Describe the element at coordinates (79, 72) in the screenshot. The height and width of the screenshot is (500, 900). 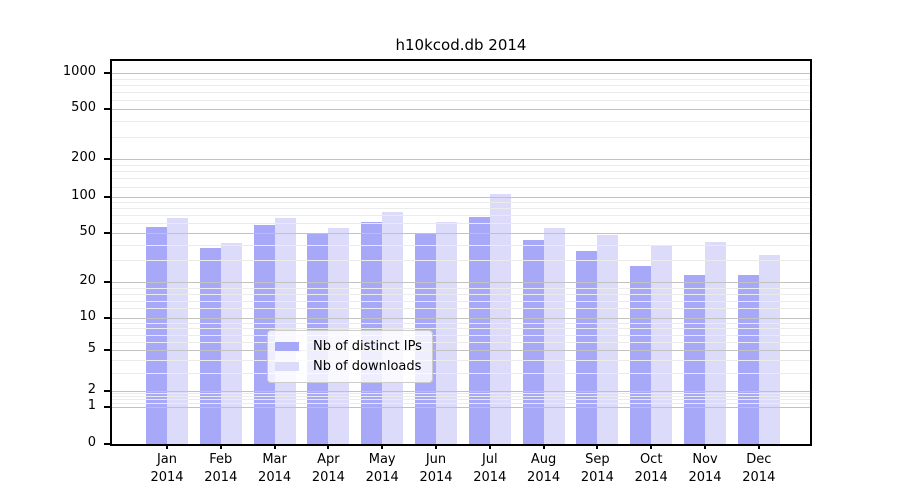
I see `y-axis-tick-label: 1000` at that location.